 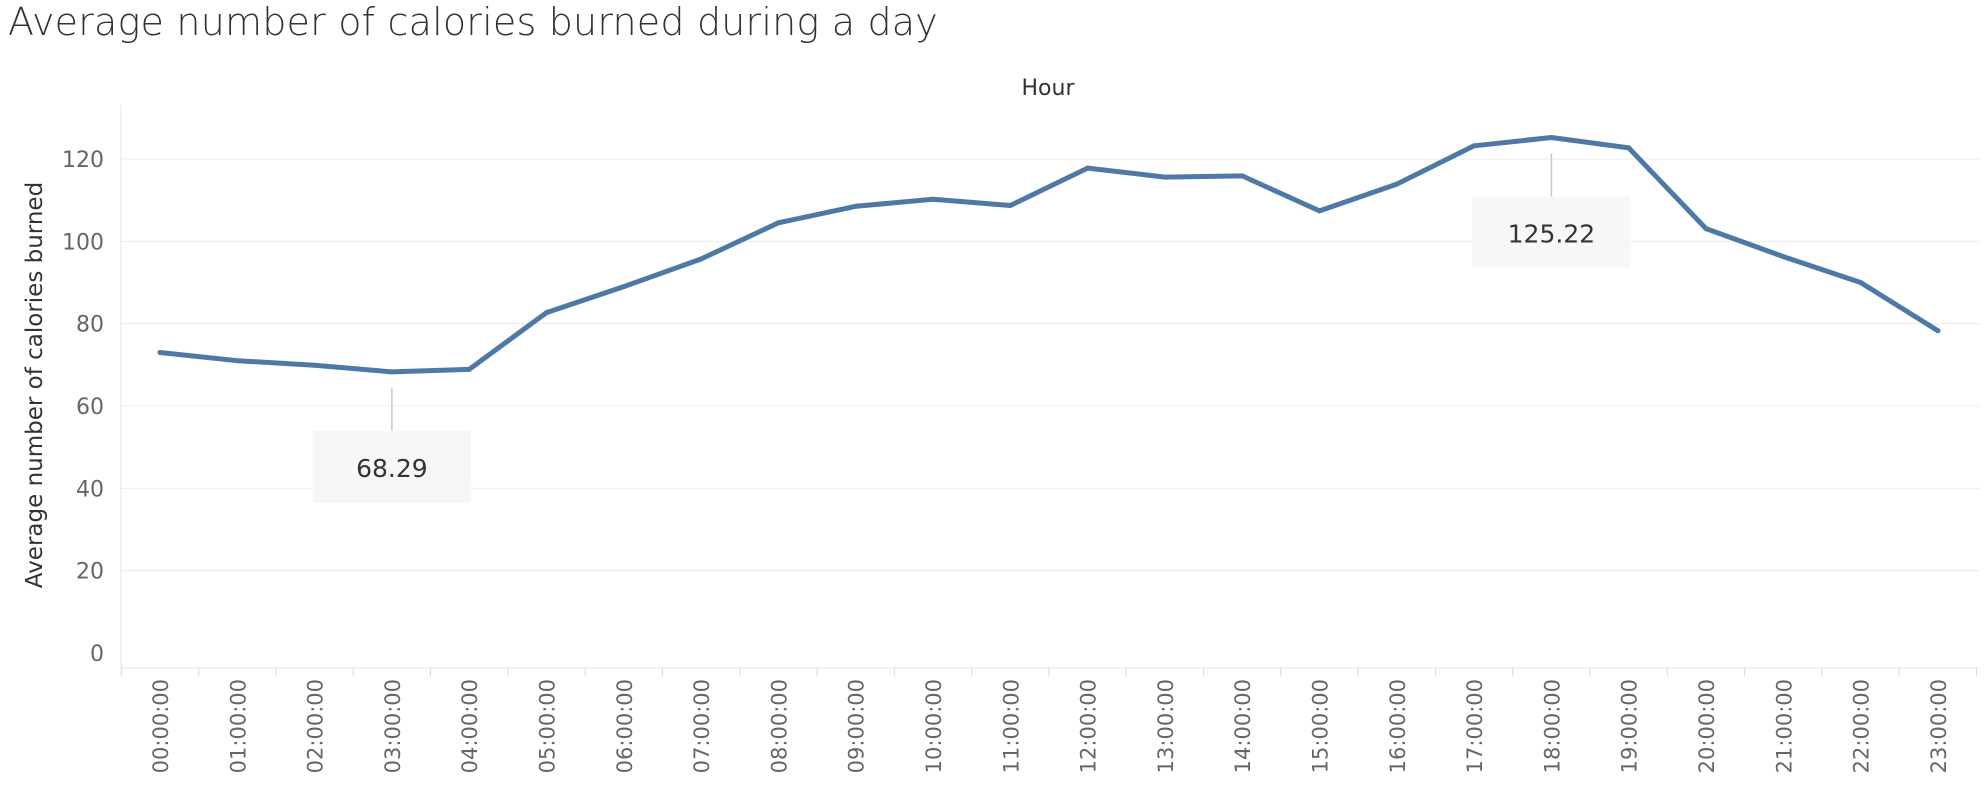 What do you see at coordinates (83, 242) in the screenshot?
I see `y-tick-label: 100` at bounding box center [83, 242].